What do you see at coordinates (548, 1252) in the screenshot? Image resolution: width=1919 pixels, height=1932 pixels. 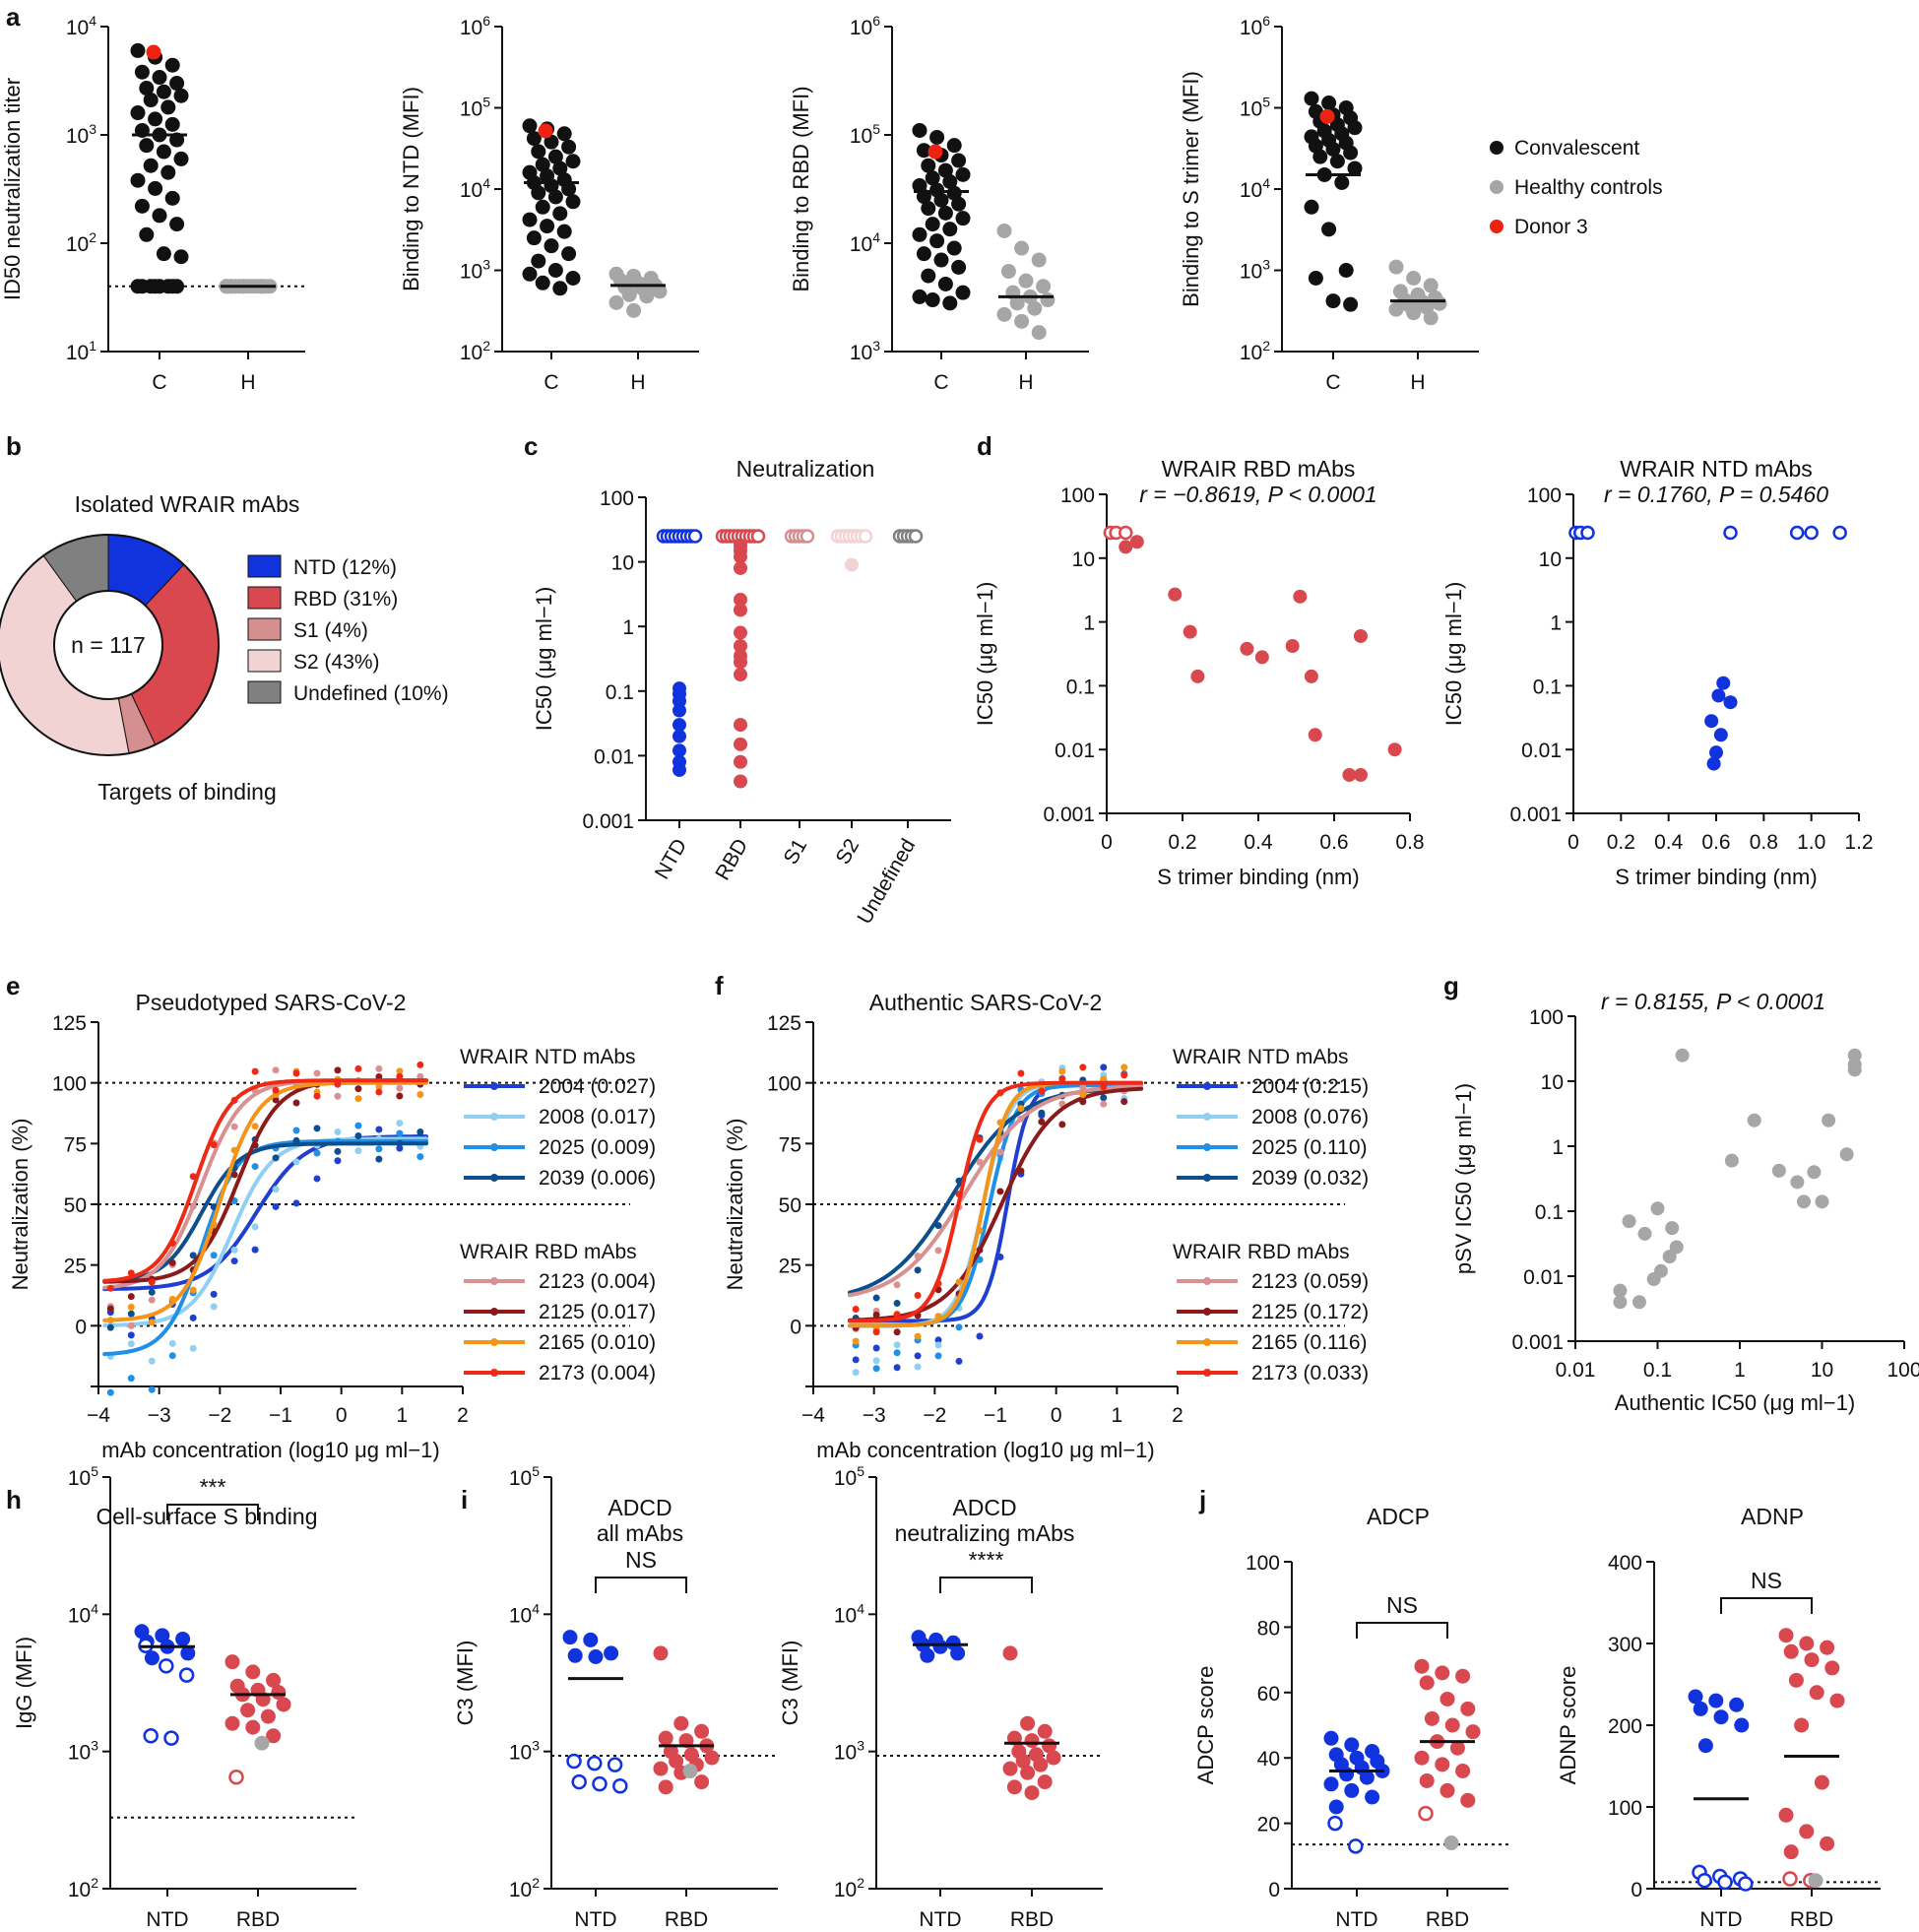 I see `e-legend-rbd-title: WRAIR RBD mAbs` at bounding box center [548, 1252].